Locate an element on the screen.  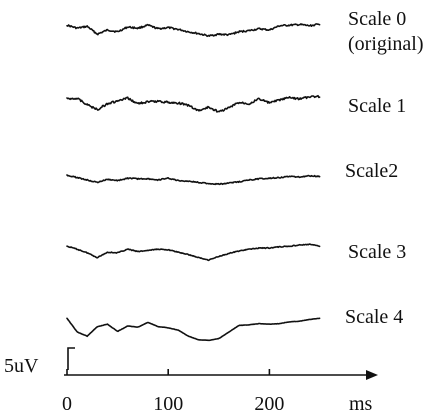
x-axis-arrowhead is located at coordinates (372, 375).